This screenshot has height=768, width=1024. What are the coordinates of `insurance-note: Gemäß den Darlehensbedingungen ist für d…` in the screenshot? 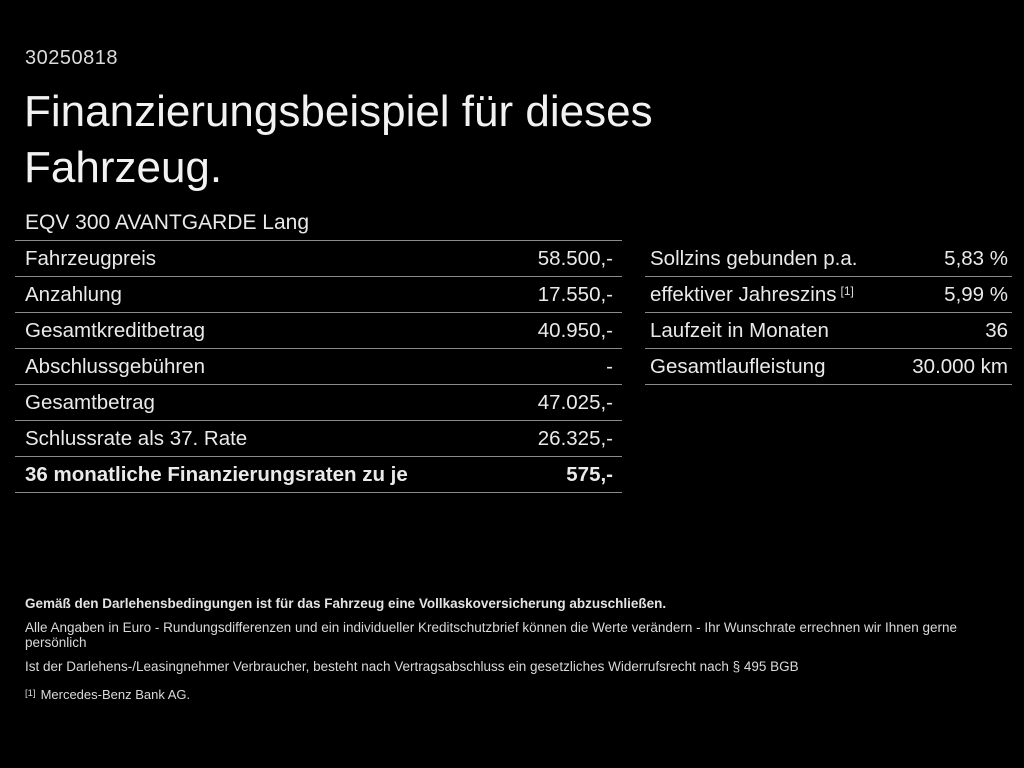 It's located at (346, 603).